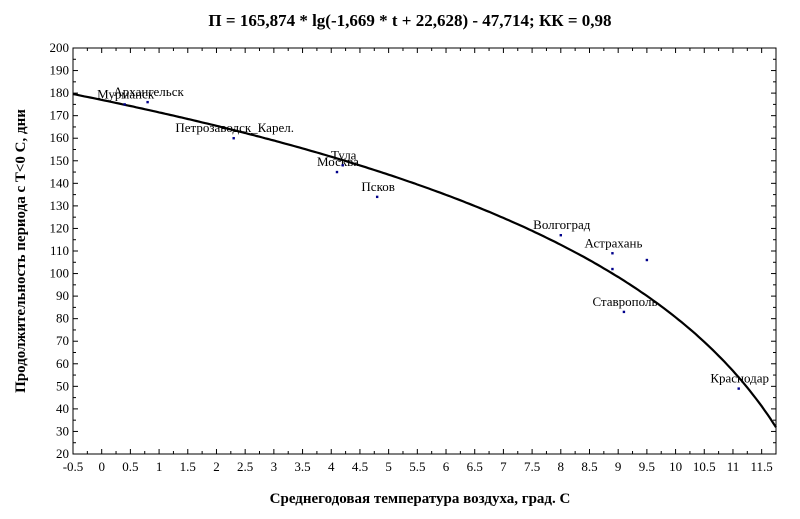 Image resolution: width=800 pixels, height=519 pixels. I want to click on y-tick-label: 80, so click(62, 318).